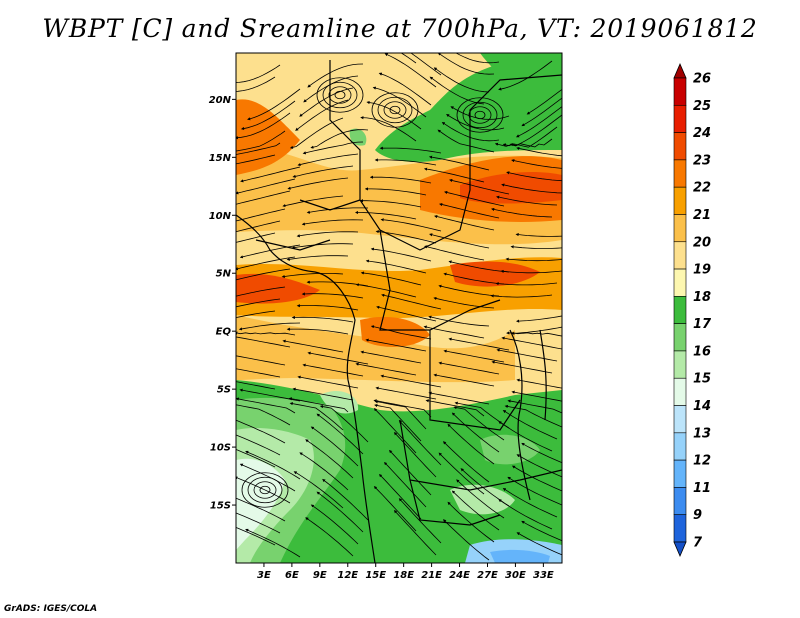 Image resolution: width=800 pixels, height=618 pixels. I want to click on lon-tick-label: 9E, so click(320, 575).